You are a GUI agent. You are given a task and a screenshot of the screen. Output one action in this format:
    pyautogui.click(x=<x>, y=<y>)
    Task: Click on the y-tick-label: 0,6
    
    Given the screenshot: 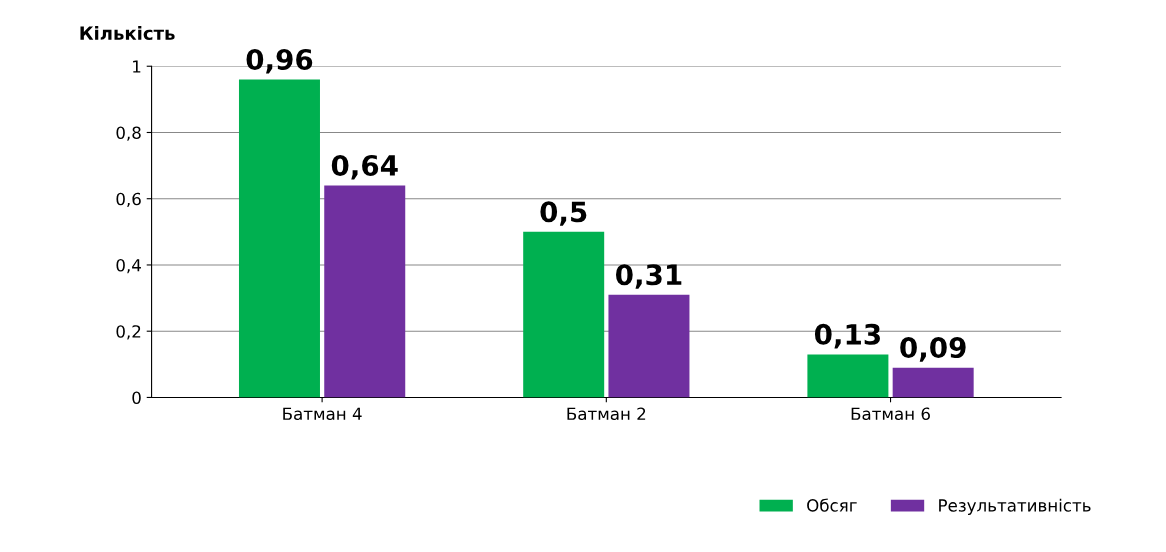 What is the action you would take?
    pyautogui.click(x=128, y=199)
    